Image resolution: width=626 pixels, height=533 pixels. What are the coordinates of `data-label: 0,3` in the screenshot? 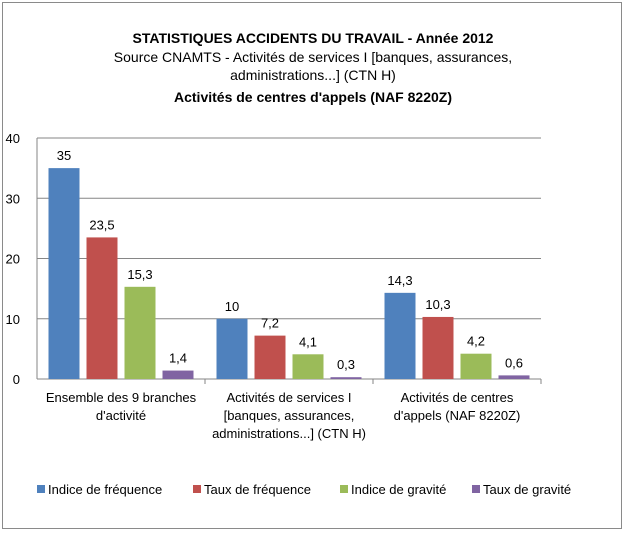 It's located at (346, 364).